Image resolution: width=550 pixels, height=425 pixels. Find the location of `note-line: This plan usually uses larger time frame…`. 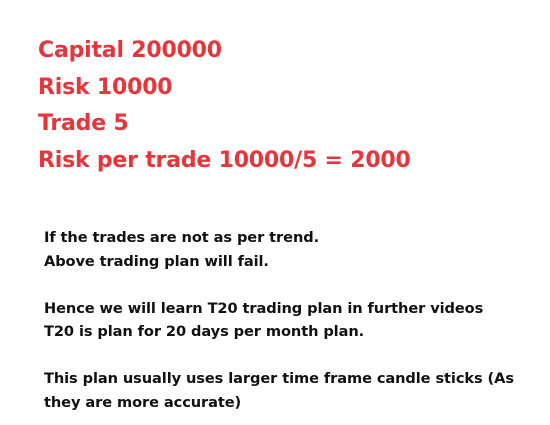

note-line: This plan usually uses larger time frame… is located at coordinates (279, 378).